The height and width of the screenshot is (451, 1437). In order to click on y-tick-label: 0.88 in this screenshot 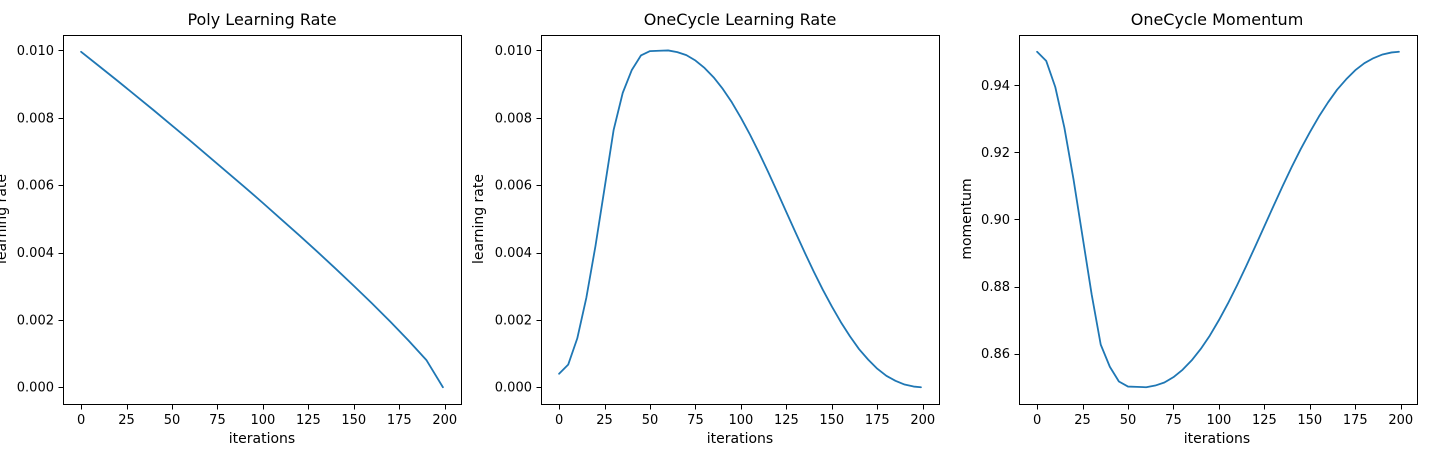, I will do `click(995, 287)`.